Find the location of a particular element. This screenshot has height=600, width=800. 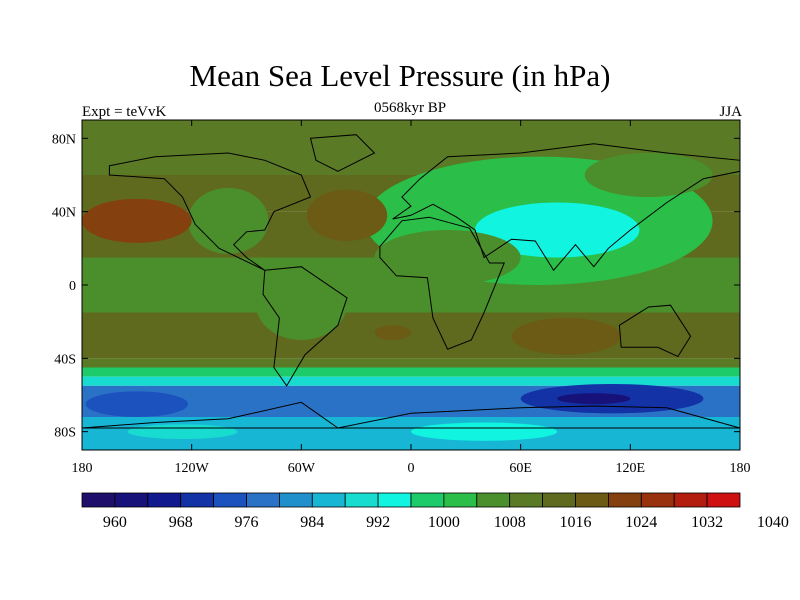

colorbar-label: 1024 is located at coordinates (641, 522).